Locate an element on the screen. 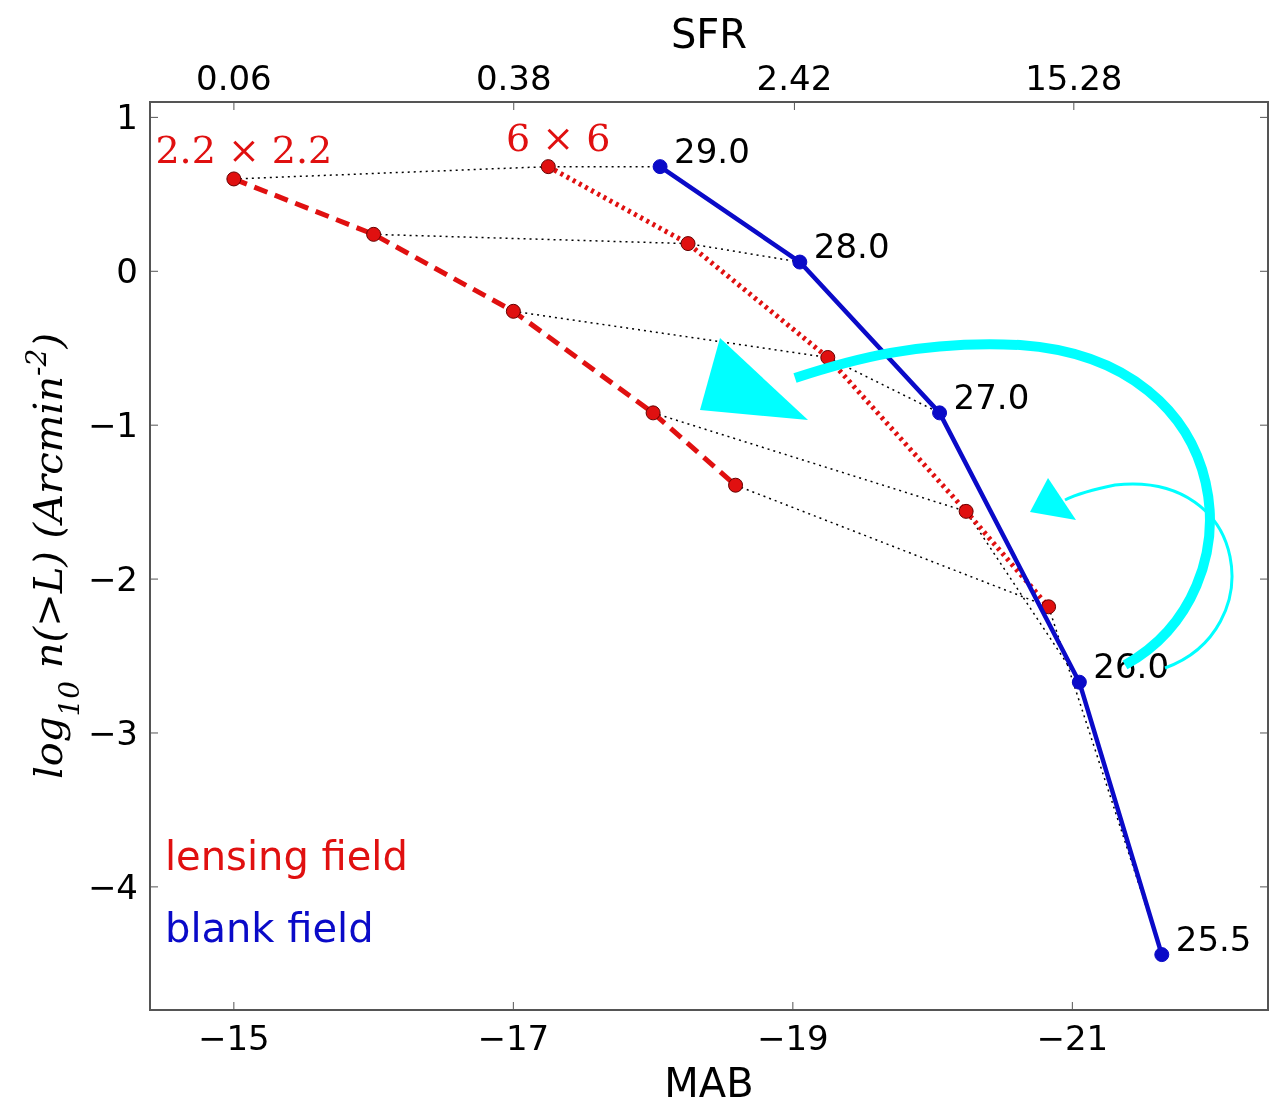  annotation: 29.0 is located at coordinates (712, 150).